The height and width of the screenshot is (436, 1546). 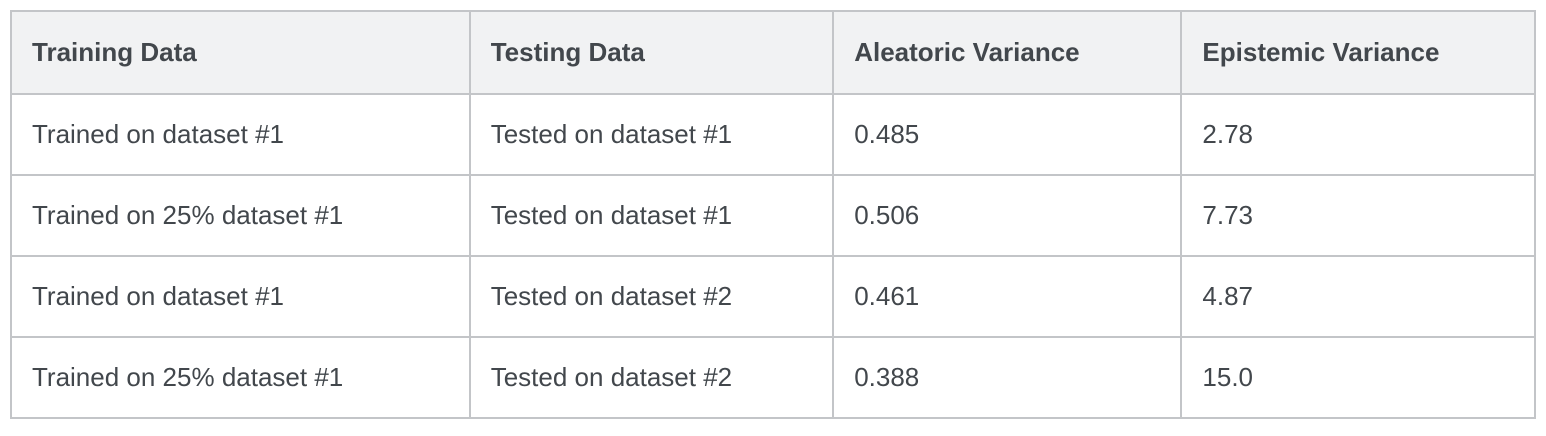 I want to click on cell-aleatoric-variance: 0.388, so click(x=1007, y=377).